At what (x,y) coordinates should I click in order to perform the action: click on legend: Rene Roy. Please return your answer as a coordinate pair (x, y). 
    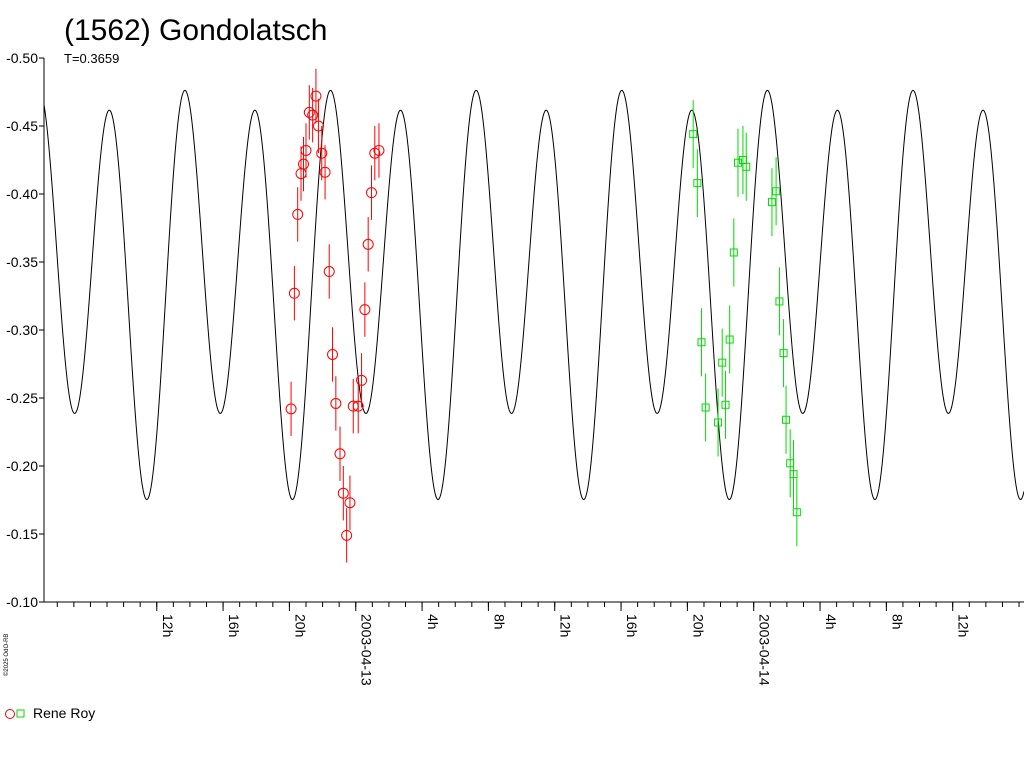
    Looking at the image, I should click on (50, 713).